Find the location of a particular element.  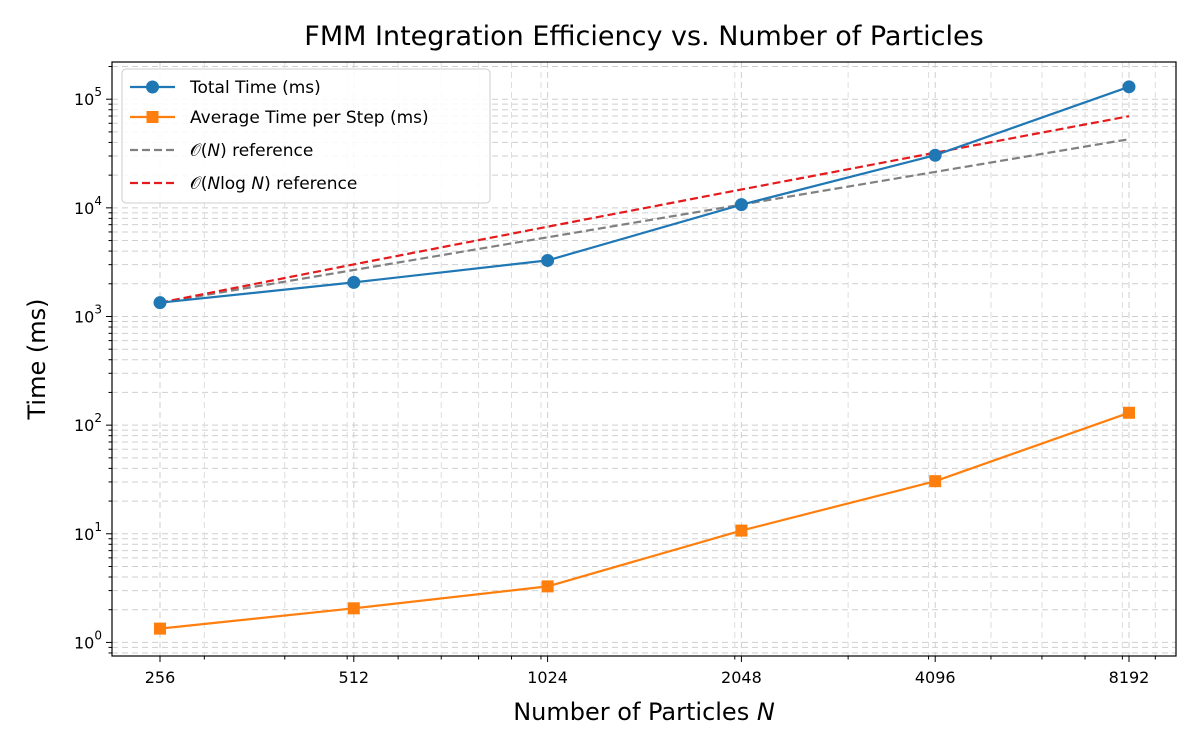

x-tick-label: 8192 is located at coordinates (1129, 677).